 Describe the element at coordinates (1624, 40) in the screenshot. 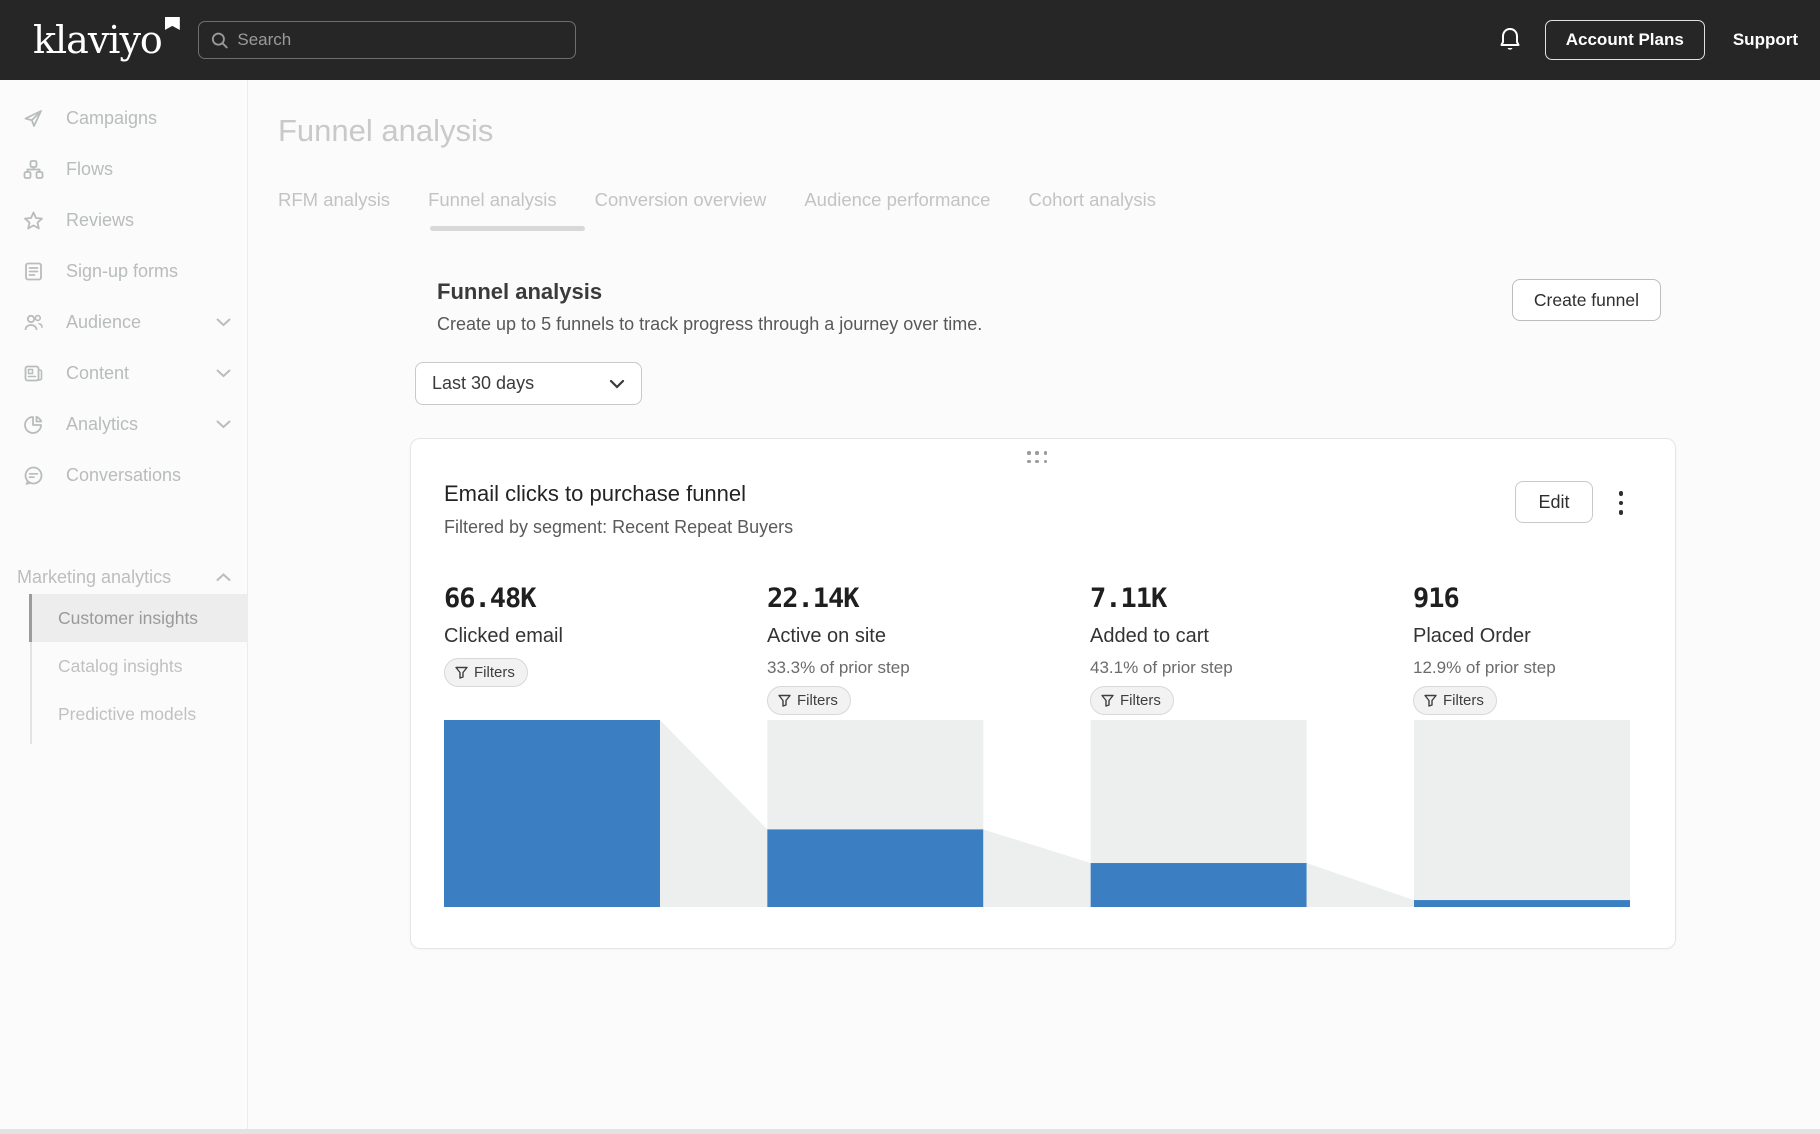

I see `account-plans-button: Account Plans` at that location.